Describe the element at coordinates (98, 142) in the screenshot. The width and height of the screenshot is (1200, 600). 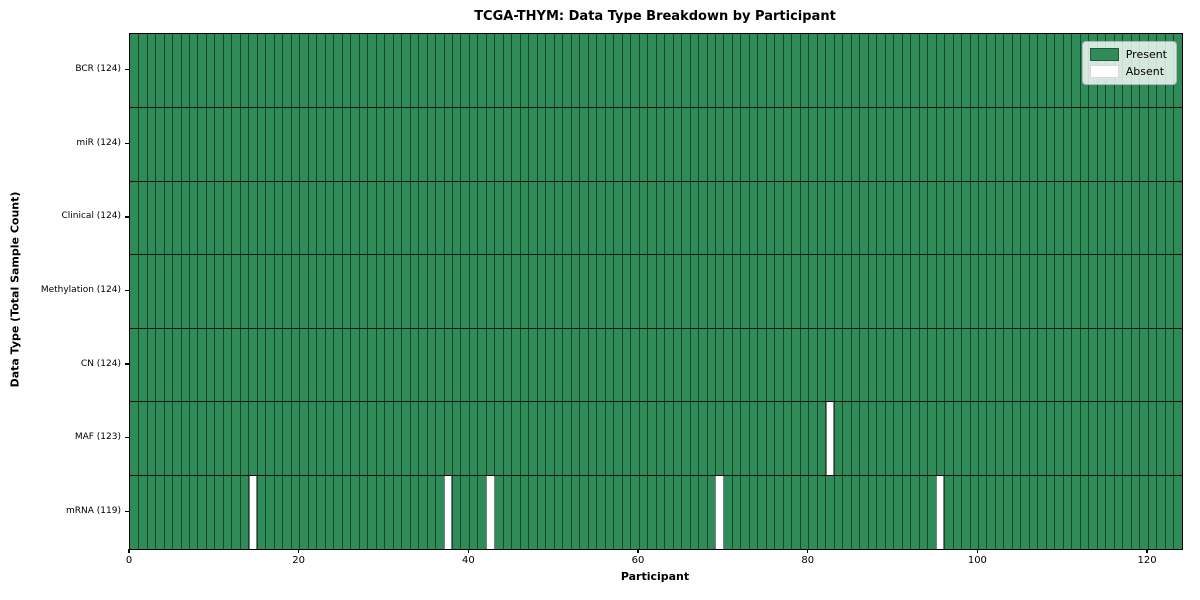
I see `y-tick-label: miR (124)` at that location.